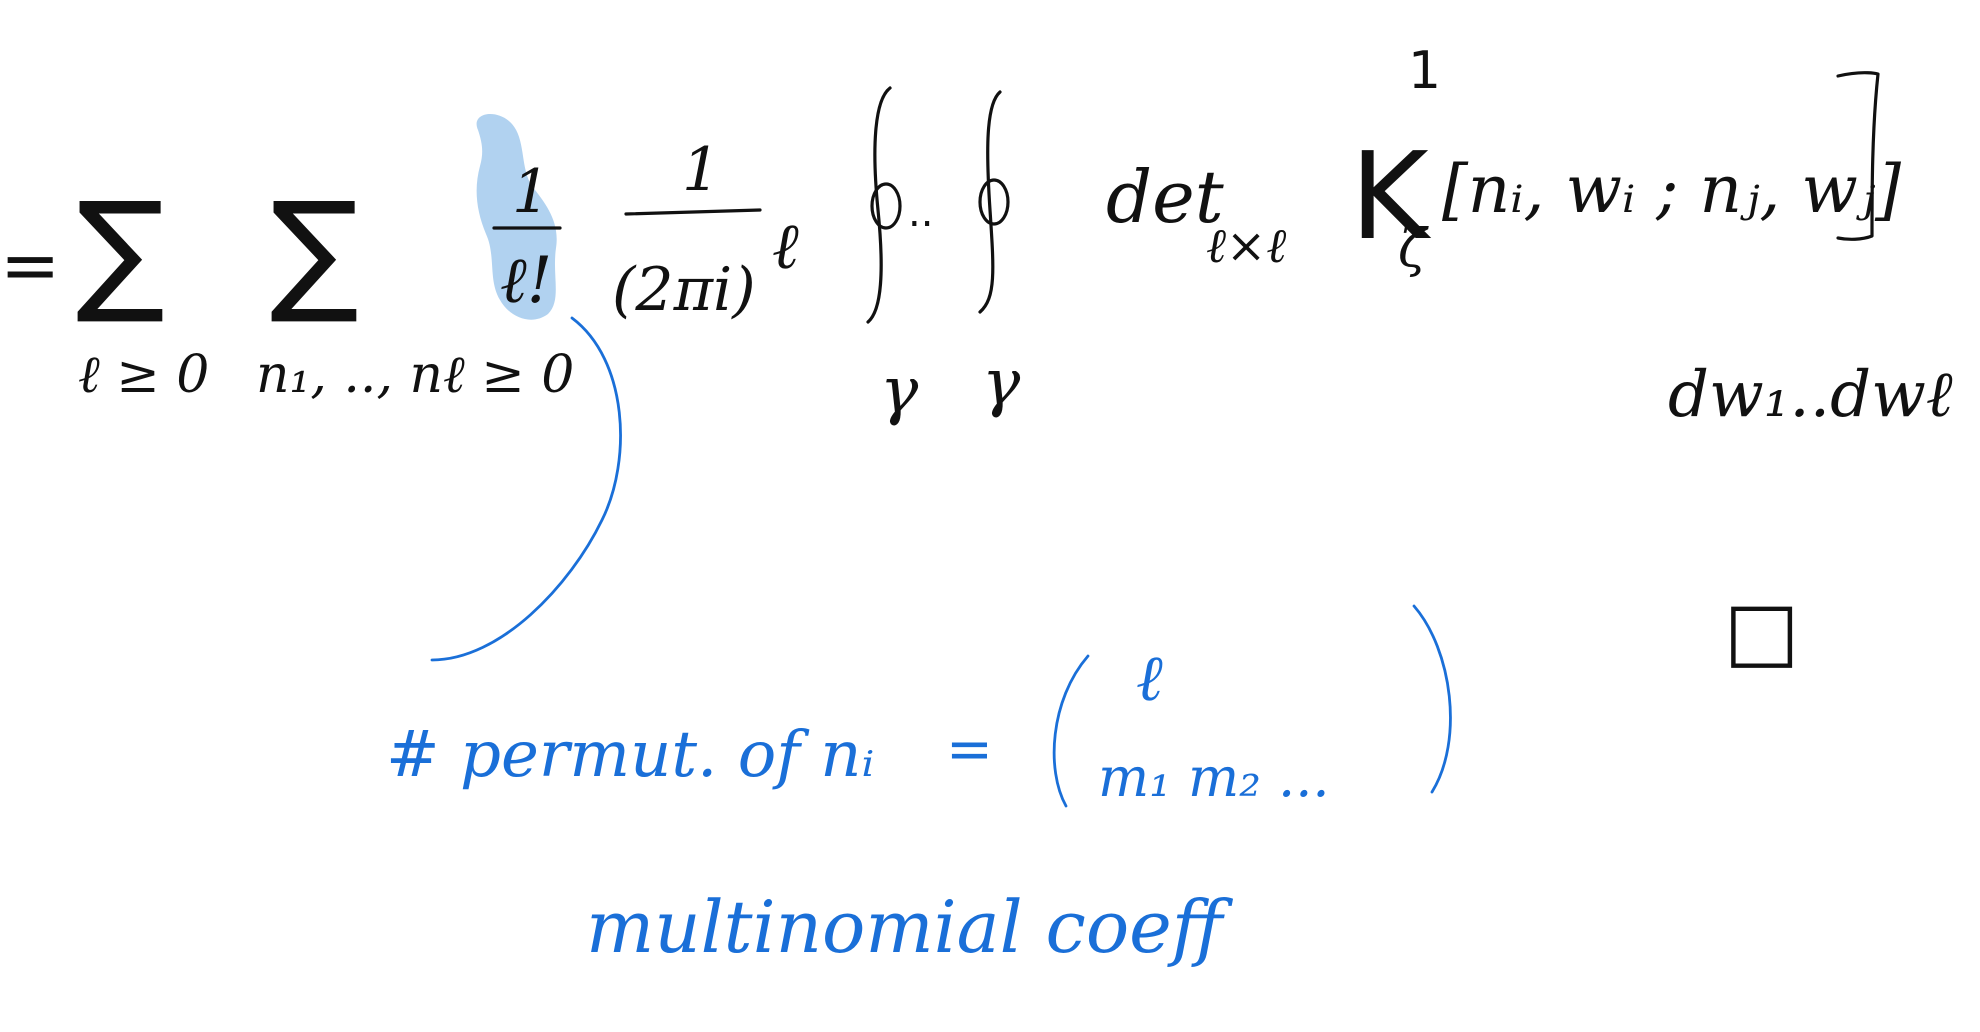 Image resolution: width=1980 pixels, height=1032 pixels. Describe the element at coordinates (1149, 679) in the screenshot. I see `binom-top: ℓ` at that location.